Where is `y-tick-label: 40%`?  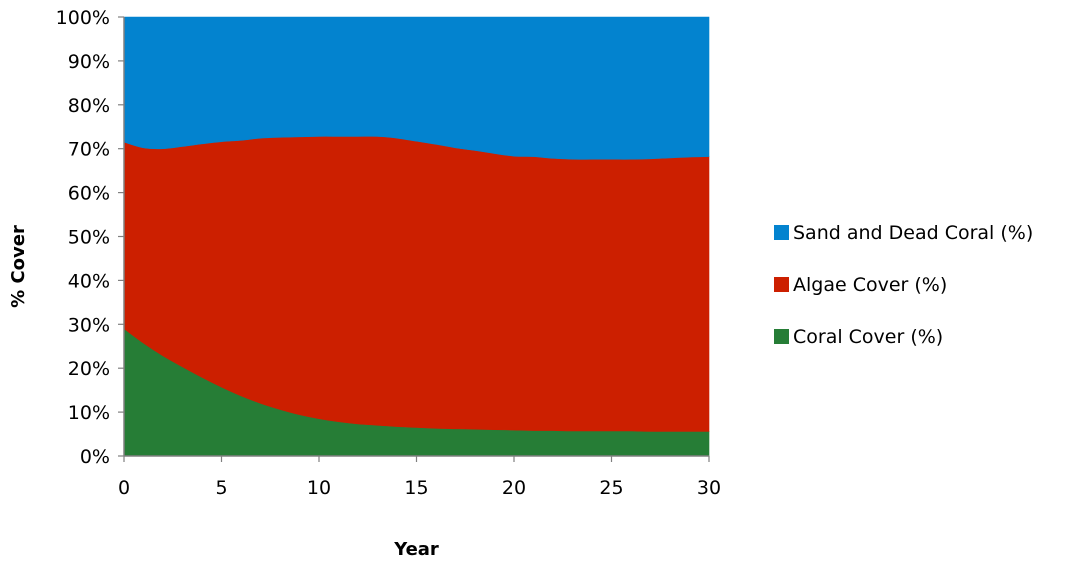
y-tick-label: 40% is located at coordinates (89, 281).